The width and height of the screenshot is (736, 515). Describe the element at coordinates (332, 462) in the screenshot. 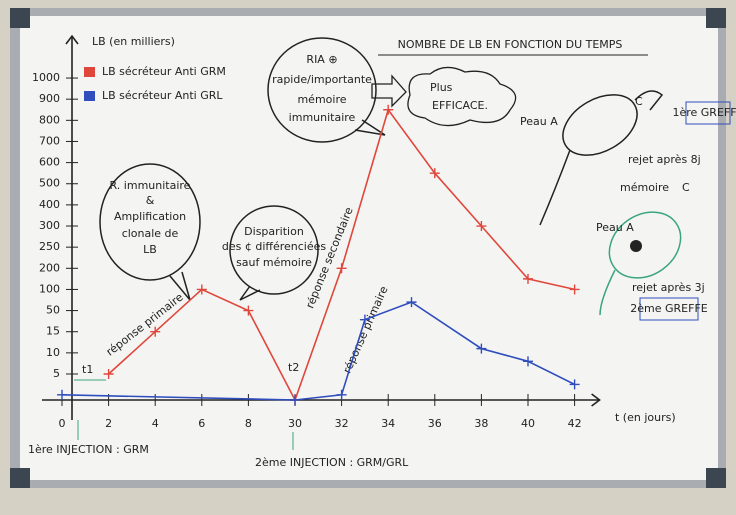

I see `injection-label: 2ème INJECTION : GRM/GRL` at that location.